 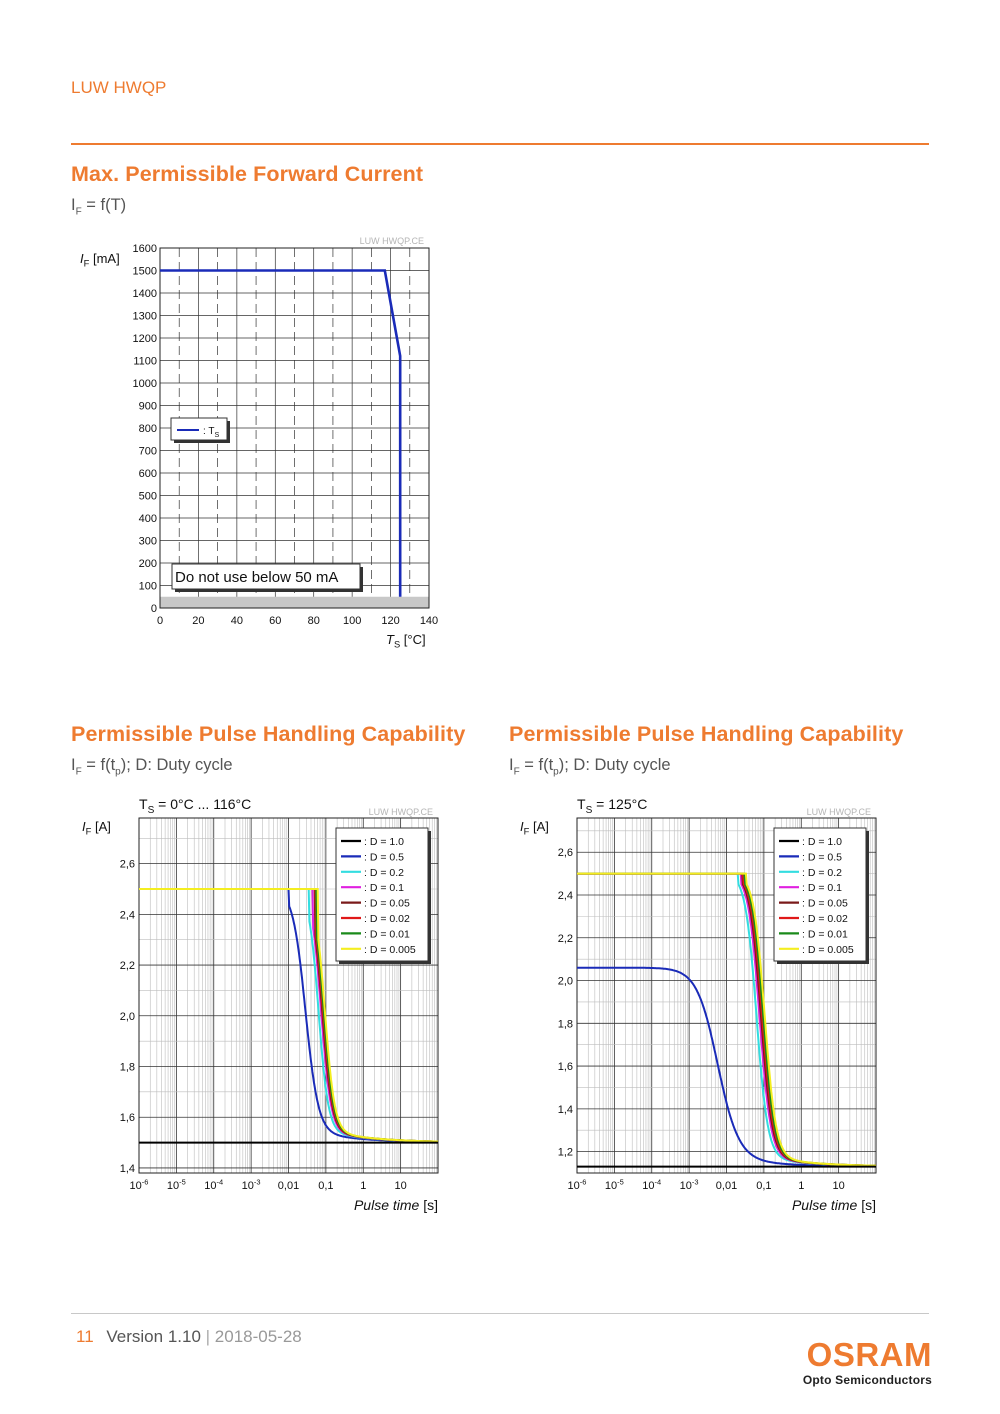 What do you see at coordinates (148, 519) in the screenshot?
I see `y-tick-label: 400` at bounding box center [148, 519].